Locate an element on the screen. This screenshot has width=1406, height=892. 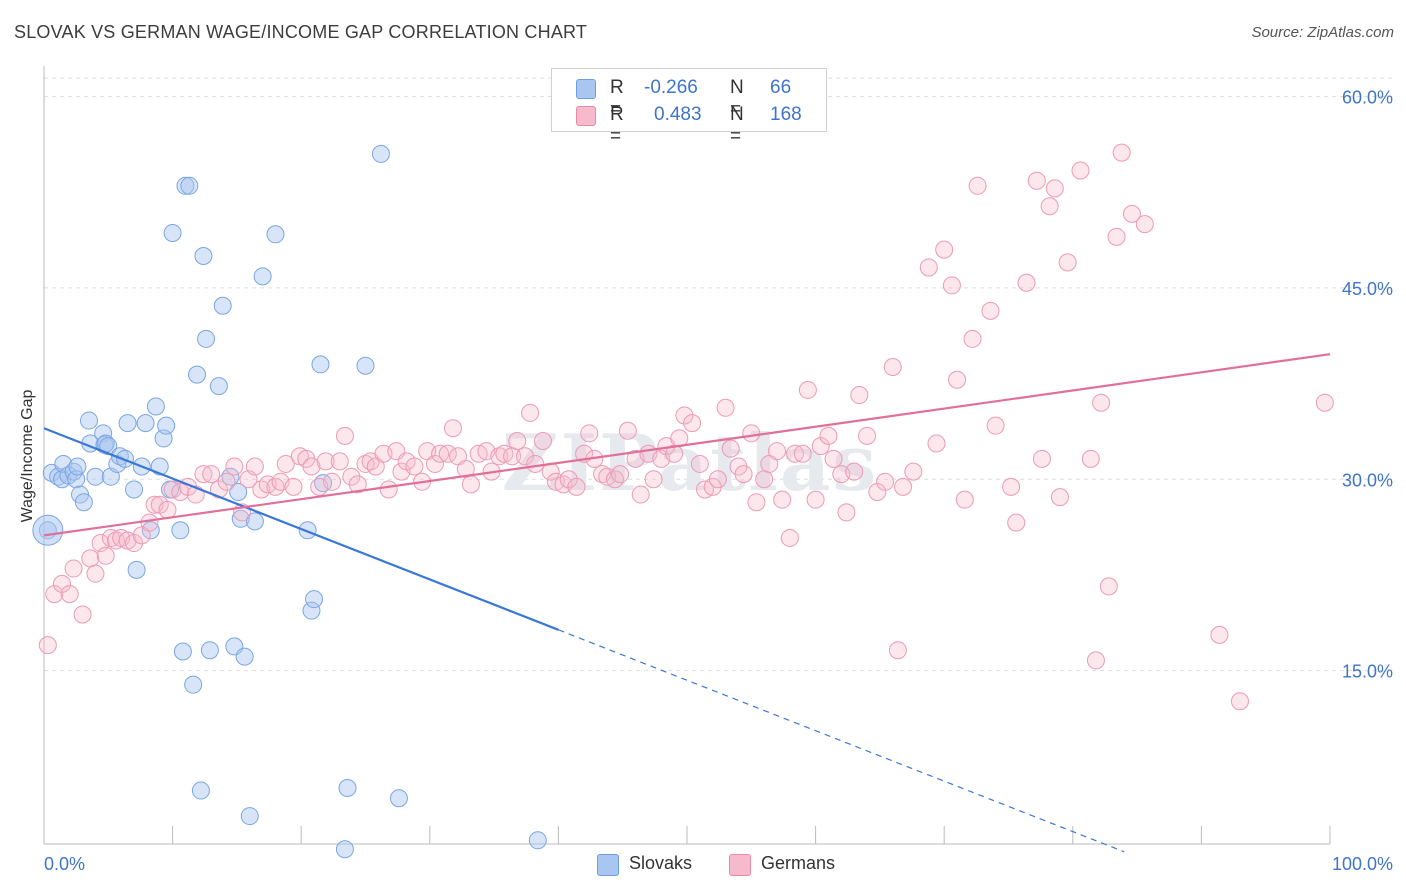
chart-source: Source: ZipAtlas.com is located at coordinates (1322, 32).